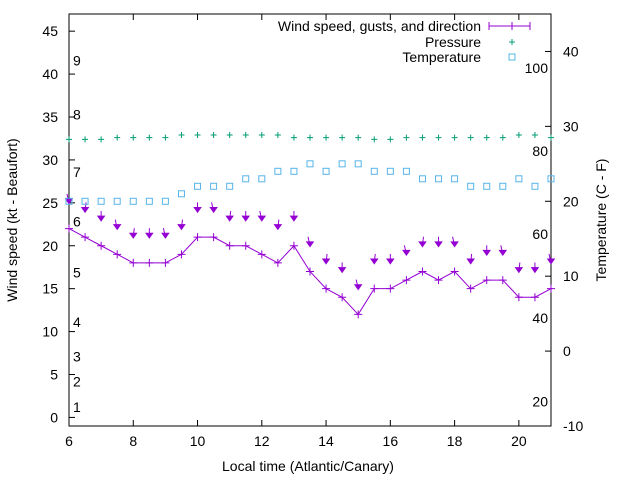 The image size is (640, 480). Describe the element at coordinates (50, 289) in the screenshot. I see `left-tick-label: 15` at that location.